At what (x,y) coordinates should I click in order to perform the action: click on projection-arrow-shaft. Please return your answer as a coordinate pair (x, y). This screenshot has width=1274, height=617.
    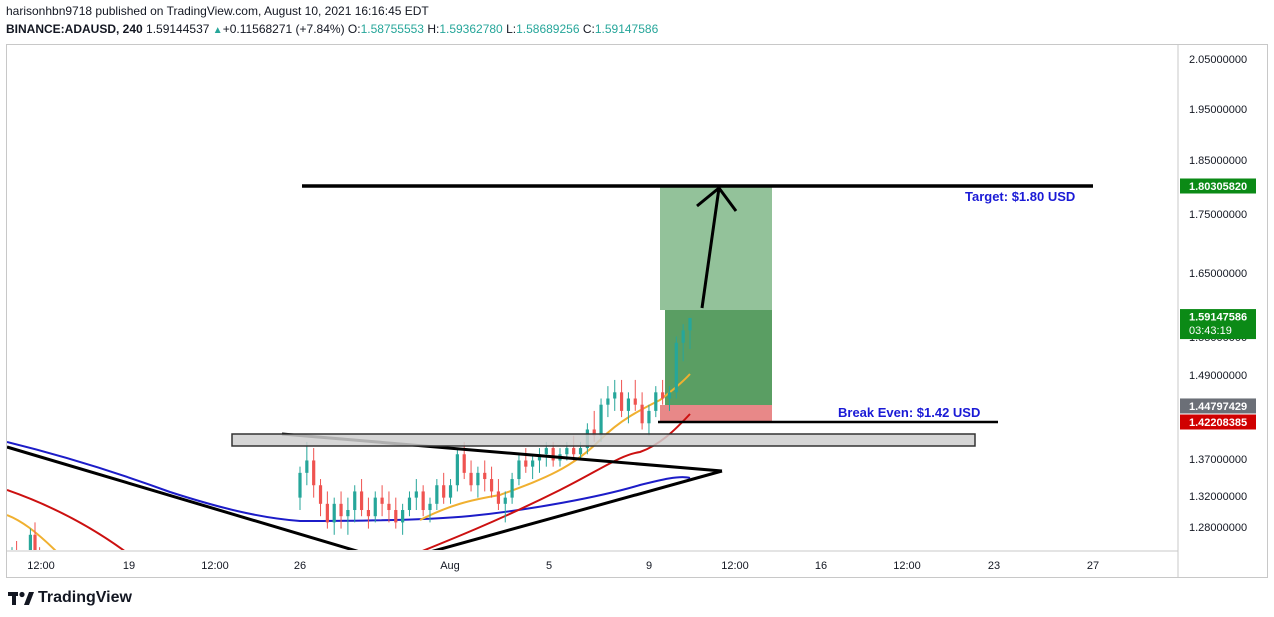
    Looking at the image, I should click on (710, 248).